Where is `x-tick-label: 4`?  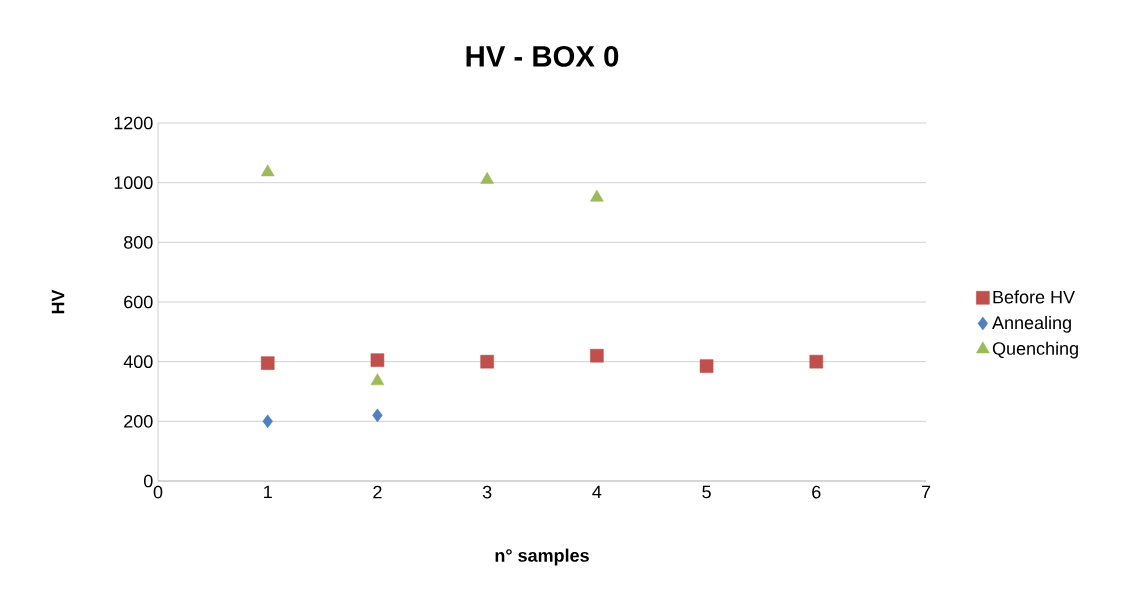
x-tick-label: 4 is located at coordinates (597, 492).